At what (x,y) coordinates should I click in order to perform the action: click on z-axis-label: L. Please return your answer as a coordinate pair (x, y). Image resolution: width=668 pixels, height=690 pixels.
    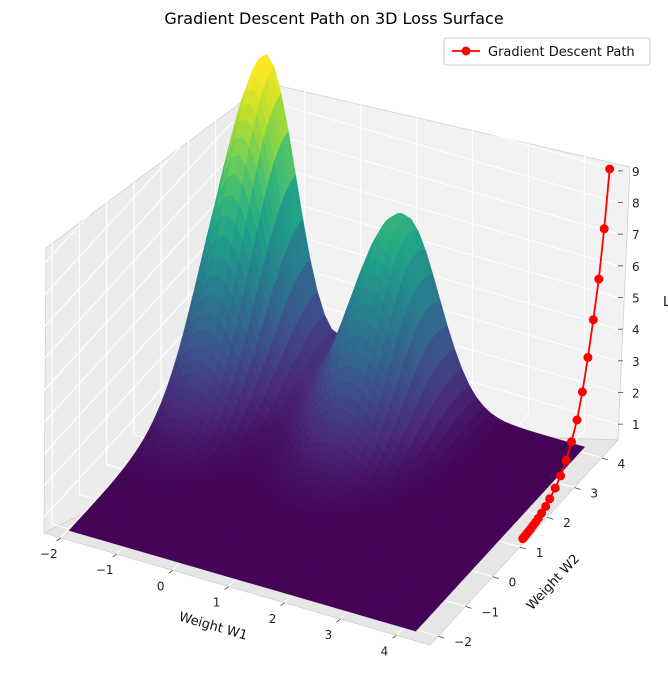
    Looking at the image, I should click on (665, 302).